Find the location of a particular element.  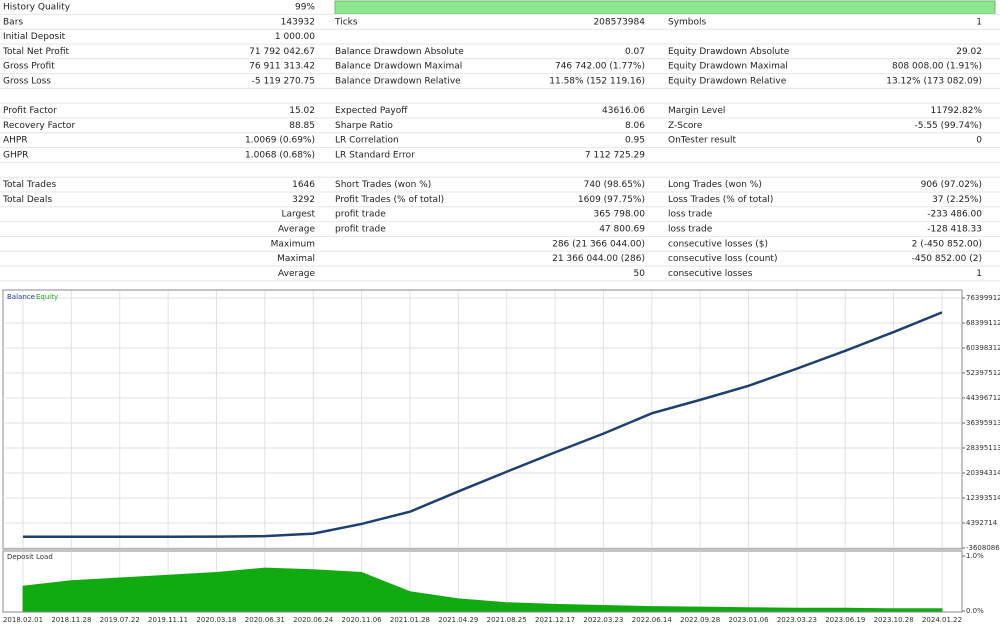

cell-label: LR Correlation is located at coordinates (367, 141).